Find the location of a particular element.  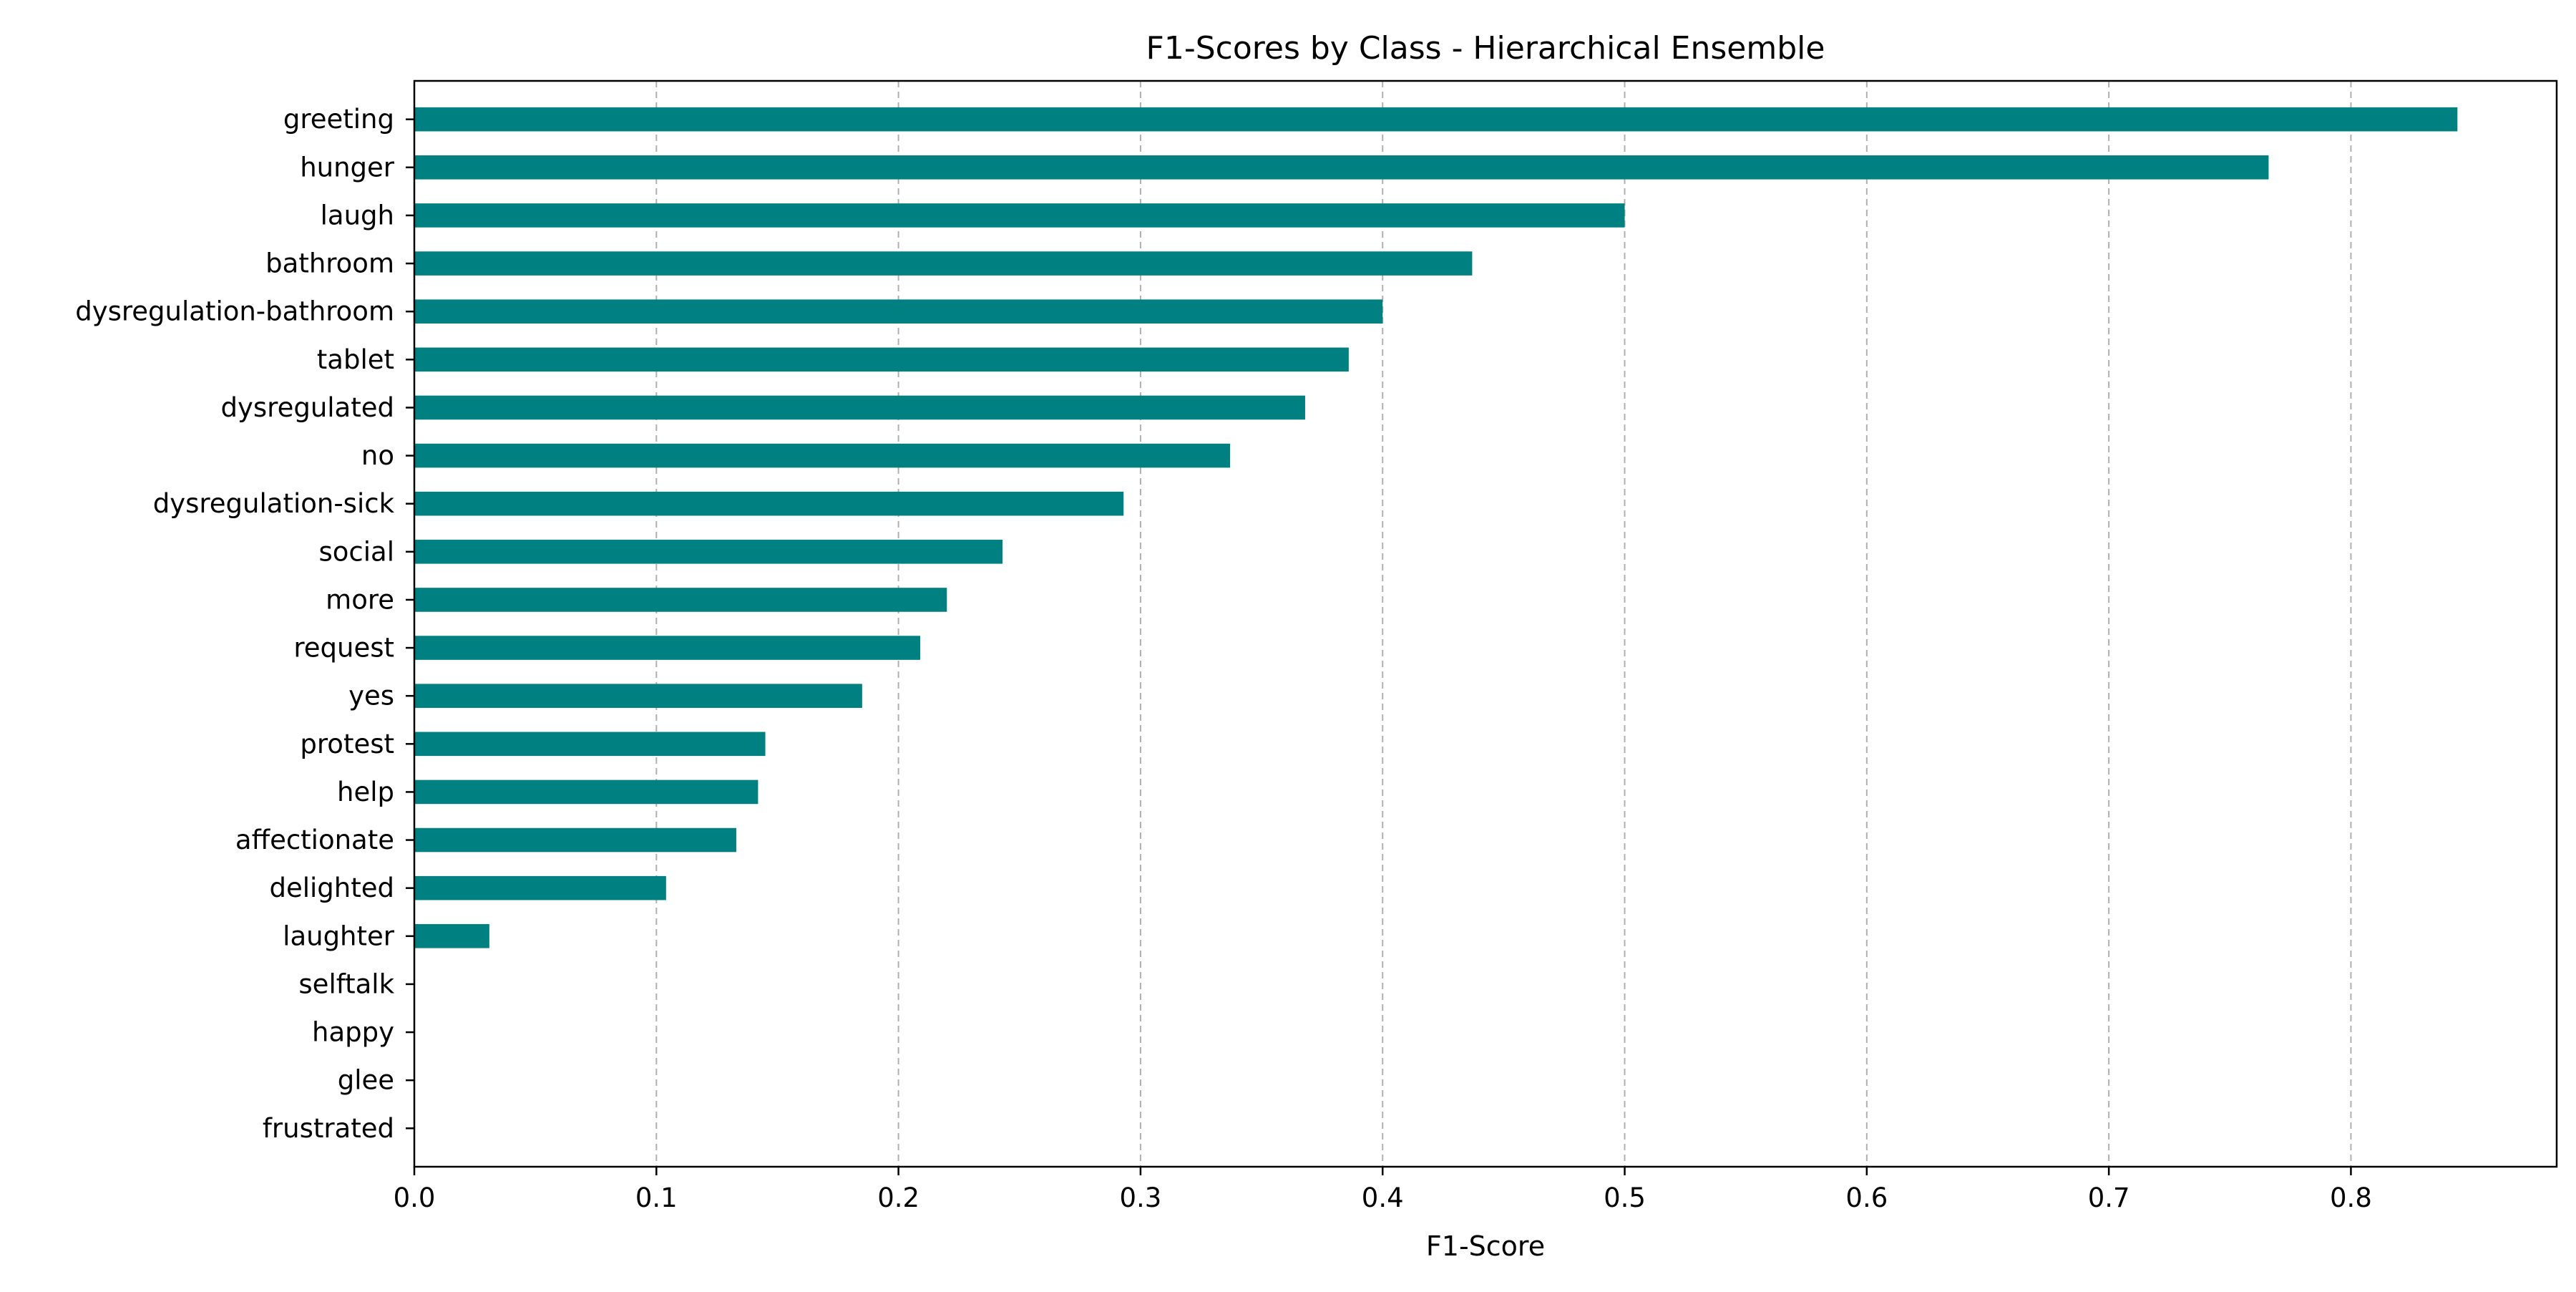

y-tick-label-affectionate: affectionate is located at coordinates (314, 840).